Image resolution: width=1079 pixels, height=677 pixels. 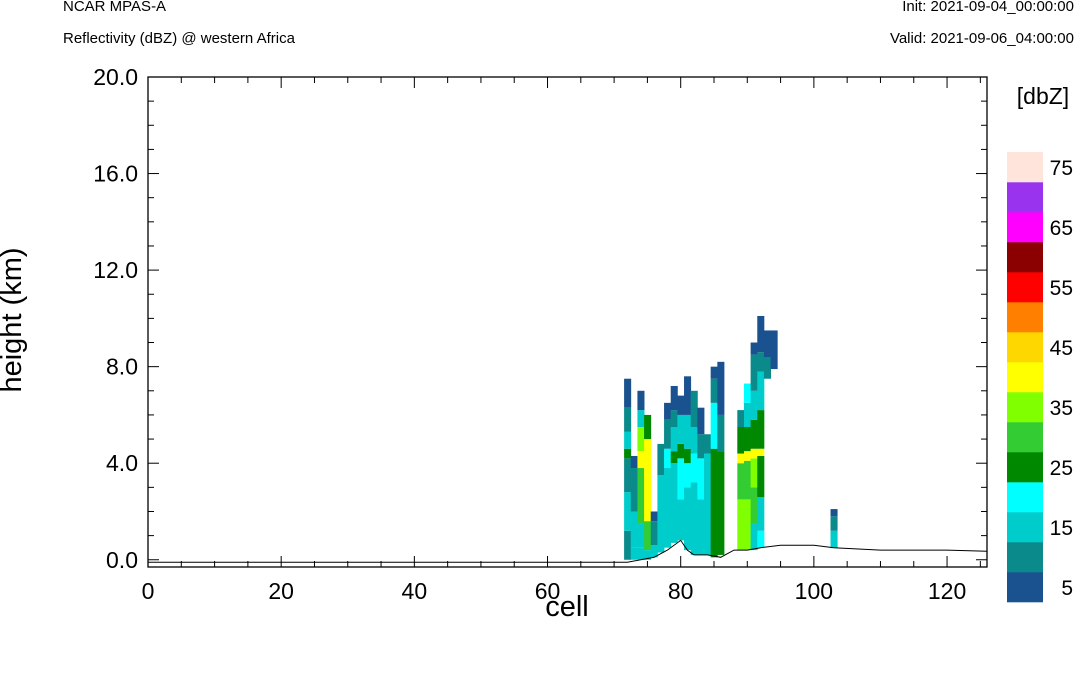 I want to click on colorbar-label: 55, so click(x=1061, y=288).